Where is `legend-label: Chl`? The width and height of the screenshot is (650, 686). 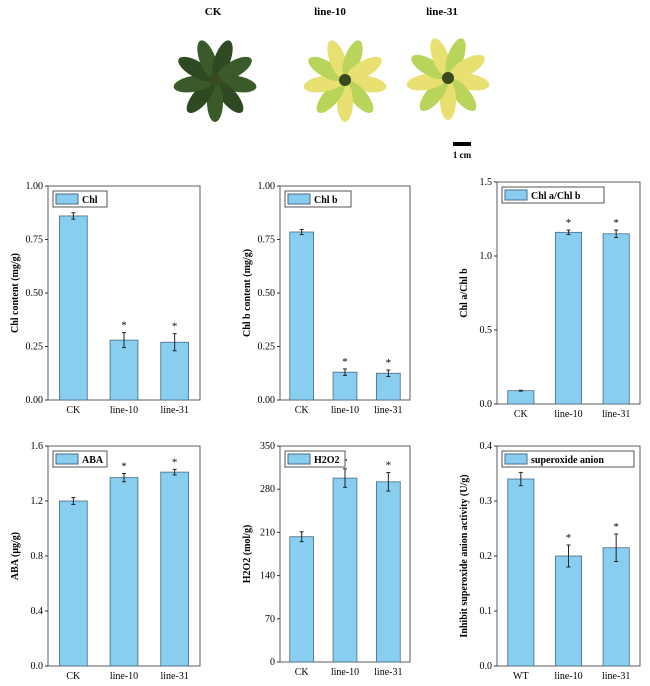 legend-label: Chl is located at coordinates (90, 200).